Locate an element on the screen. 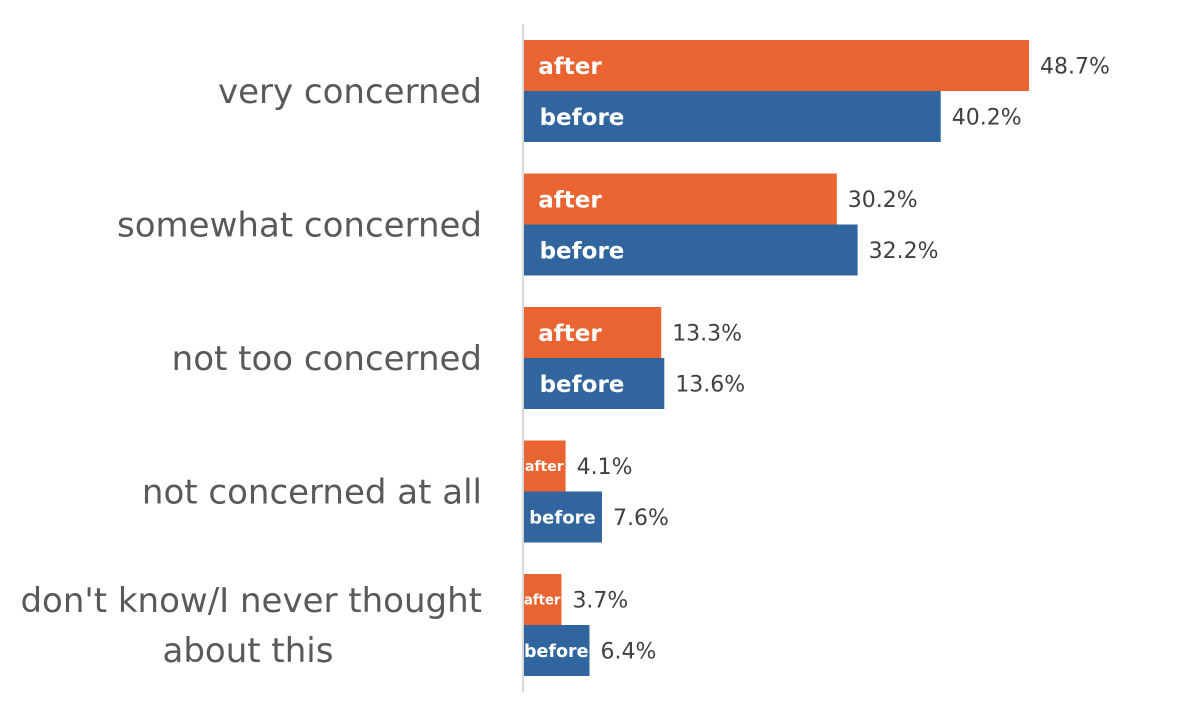 This screenshot has height=712, width=1181. category-label: don't know/I never thought about this is located at coordinates (251, 626).